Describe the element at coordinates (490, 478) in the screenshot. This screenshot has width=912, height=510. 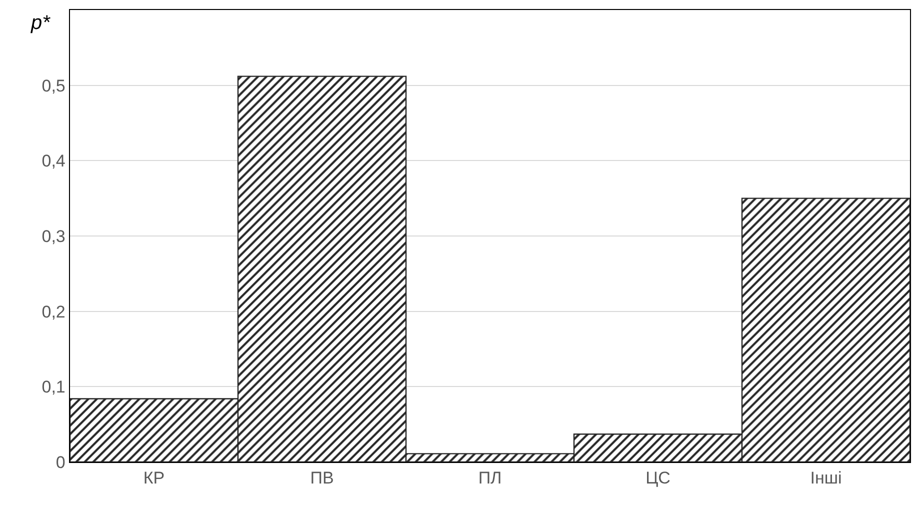
I see `x-tick-label: ПЛ` at that location.